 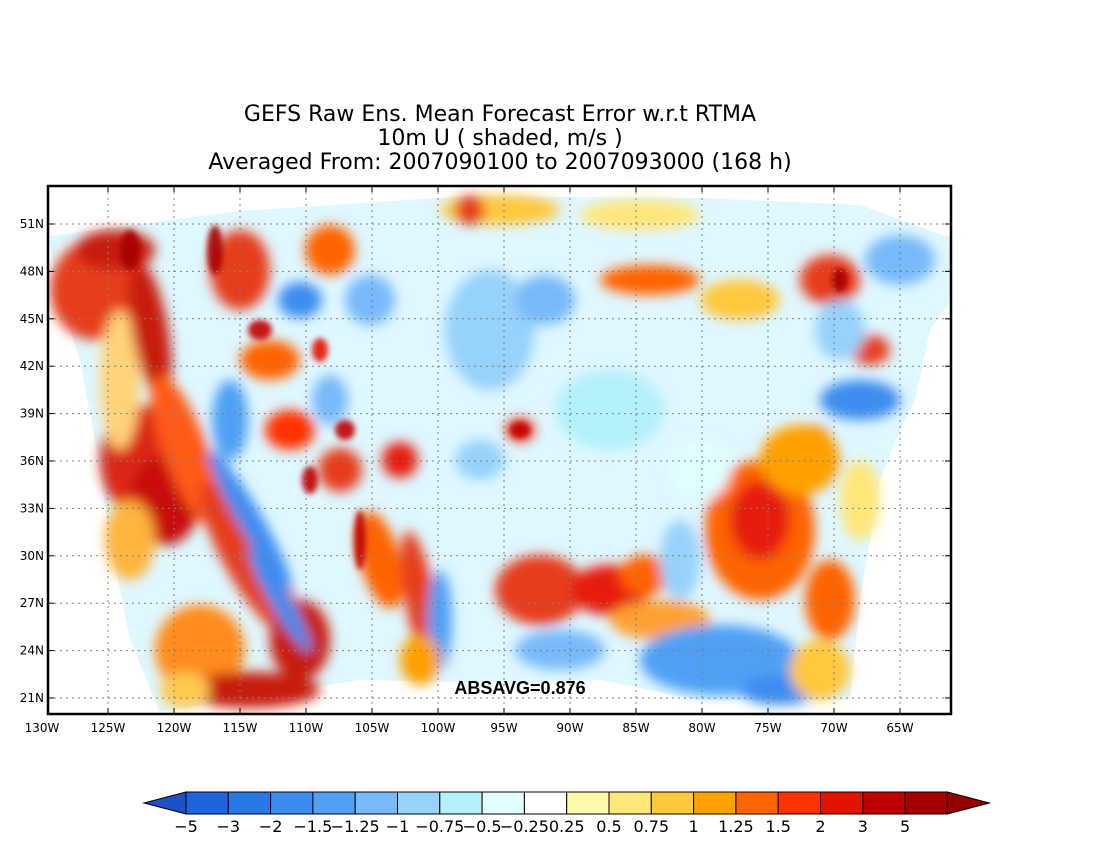 What do you see at coordinates (438, 728) in the screenshot?
I see `lon-label: 100W` at bounding box center [438, 728].